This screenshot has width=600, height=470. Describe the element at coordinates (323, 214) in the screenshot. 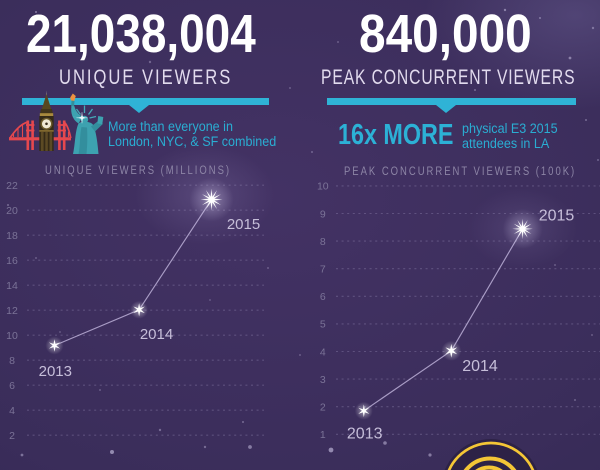

I see `svg-text: 9` at that location.